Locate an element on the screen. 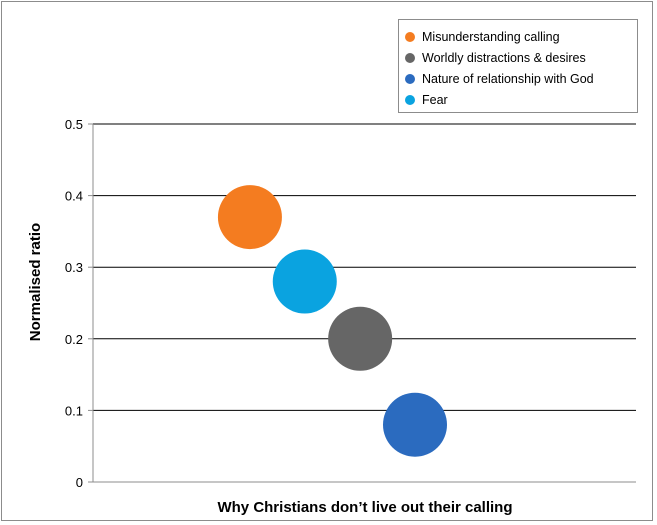 The height and width of the screenshot is (525, 657). legend-item: Misunderstanding calling is located at coordinates (521, 36).